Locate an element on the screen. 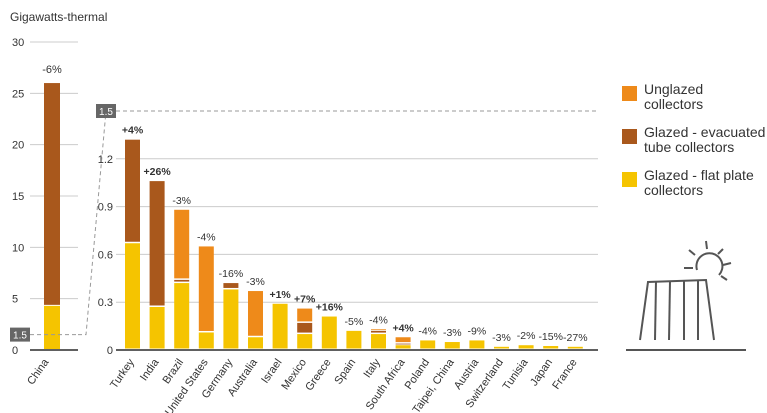  category-label-china: China is located at coordinates (38, 371).